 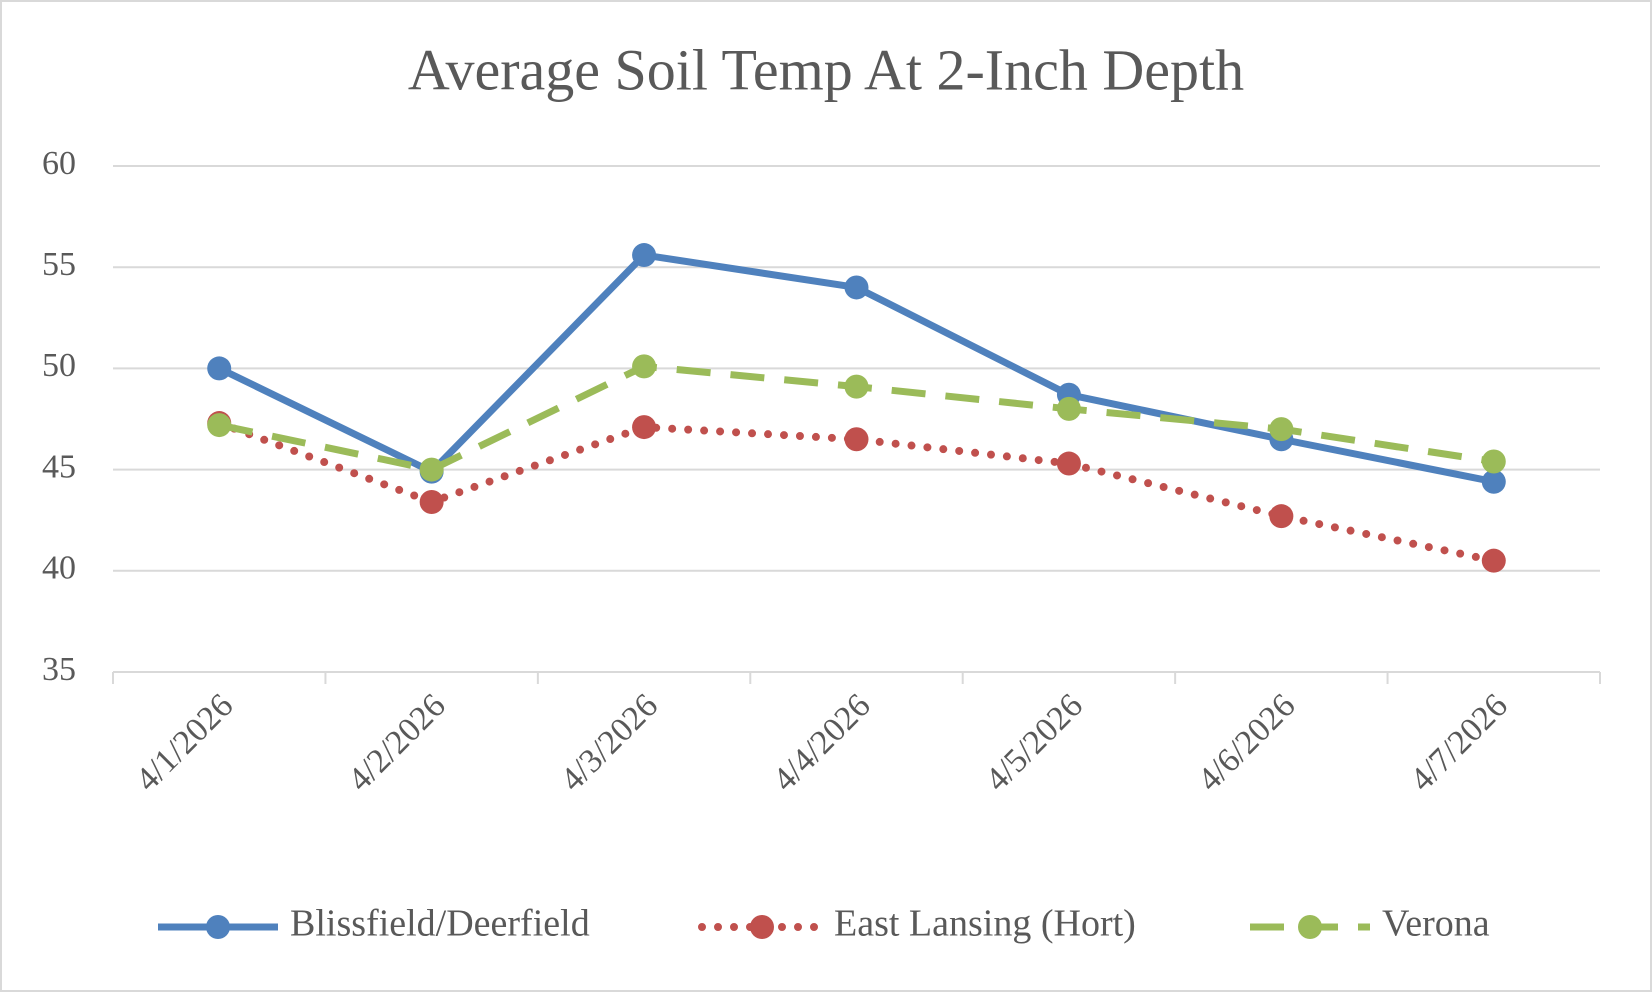 I want to click on legend-item: Blissfield/Deerfield, so click(x=374, y=924).